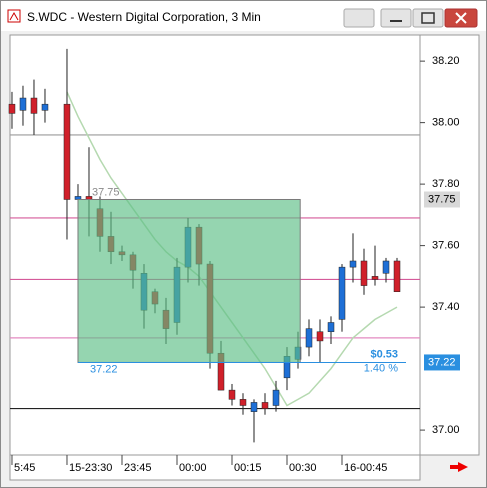 This screenshot has height=488, width=487. I want to click on price-marker-label: 37.22, so click(442, 362).